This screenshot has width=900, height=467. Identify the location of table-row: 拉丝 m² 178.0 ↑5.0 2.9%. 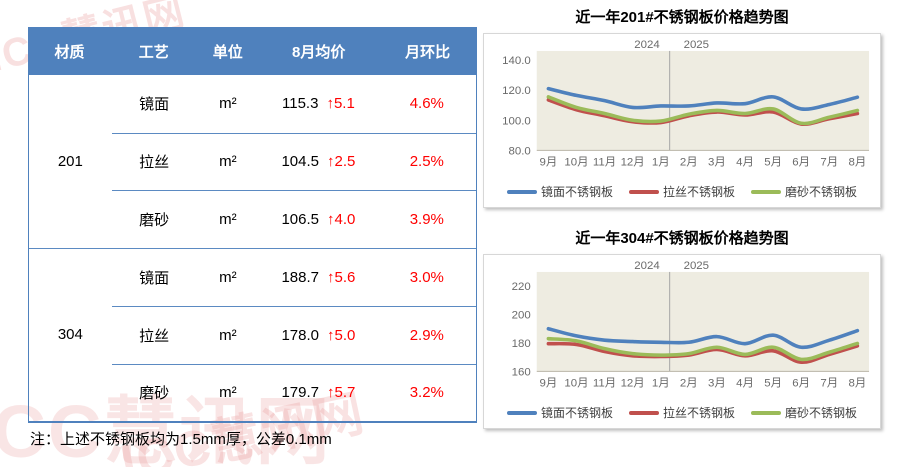
(293, 335).